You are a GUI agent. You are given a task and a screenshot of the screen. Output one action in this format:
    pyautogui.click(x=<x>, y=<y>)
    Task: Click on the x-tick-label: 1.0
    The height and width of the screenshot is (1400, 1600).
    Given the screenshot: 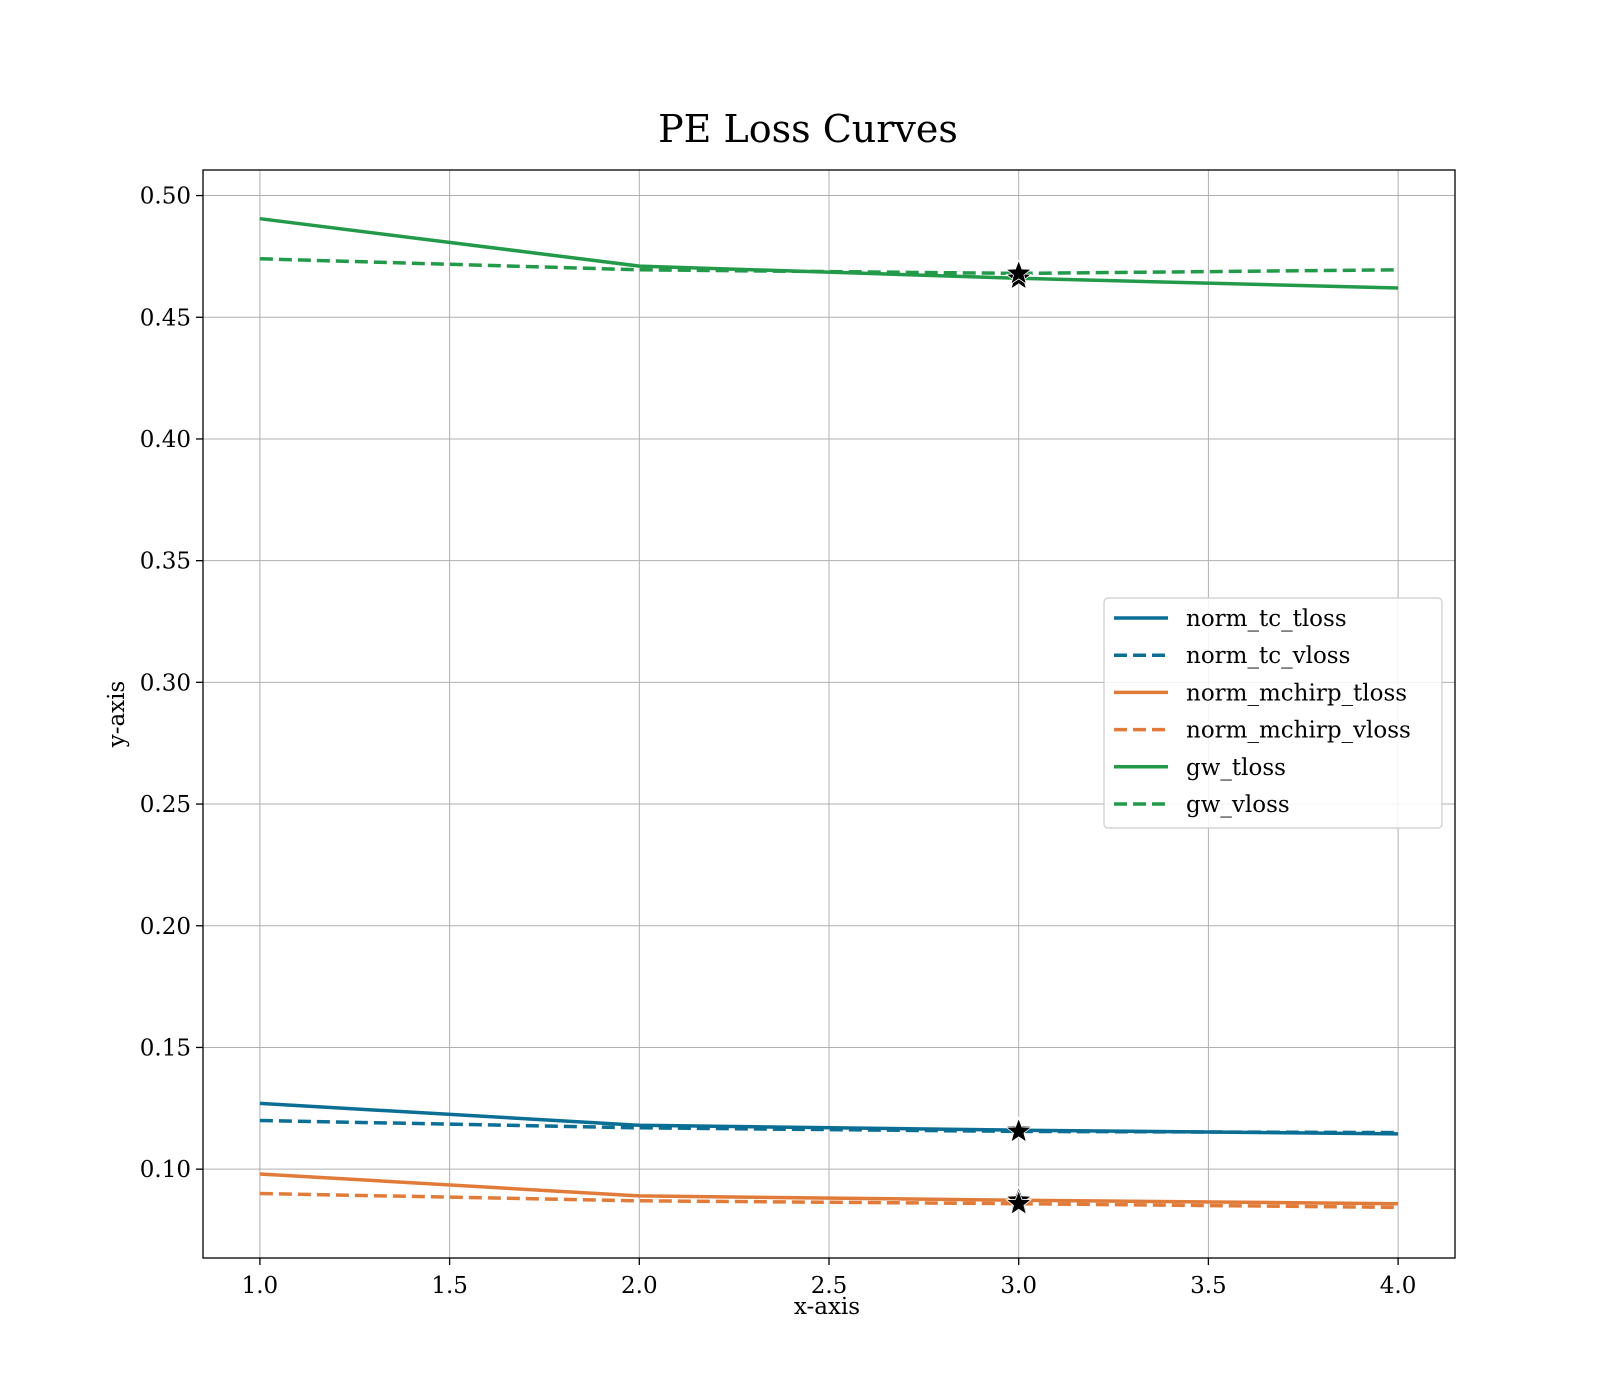 What is the action you would take?
    pyautogui.click(x=260, y=1286)
    